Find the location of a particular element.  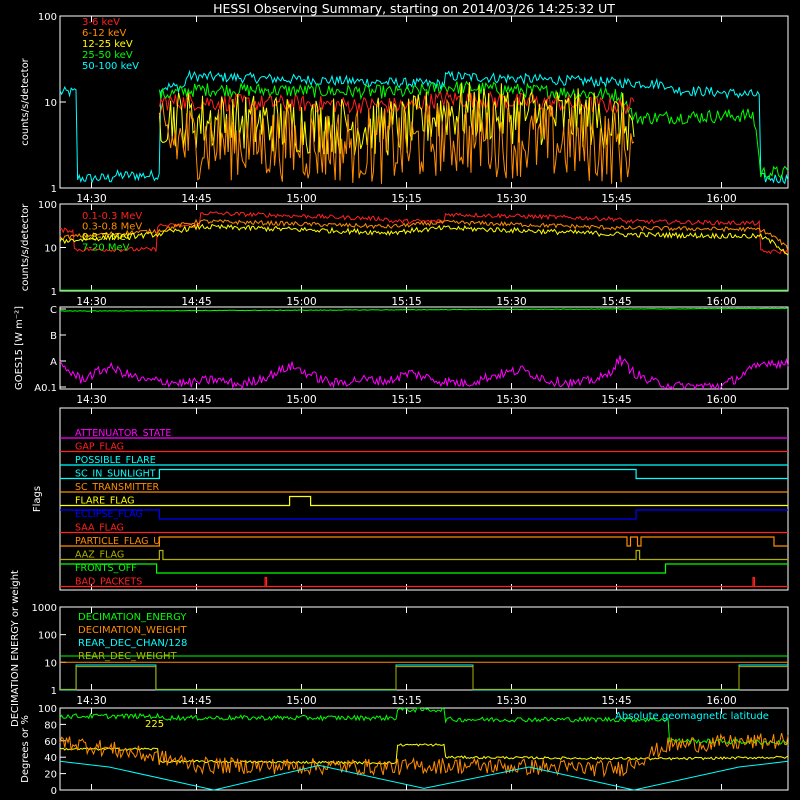

flag-line-sc-in-sunlight is located at coordinates (424, 474).